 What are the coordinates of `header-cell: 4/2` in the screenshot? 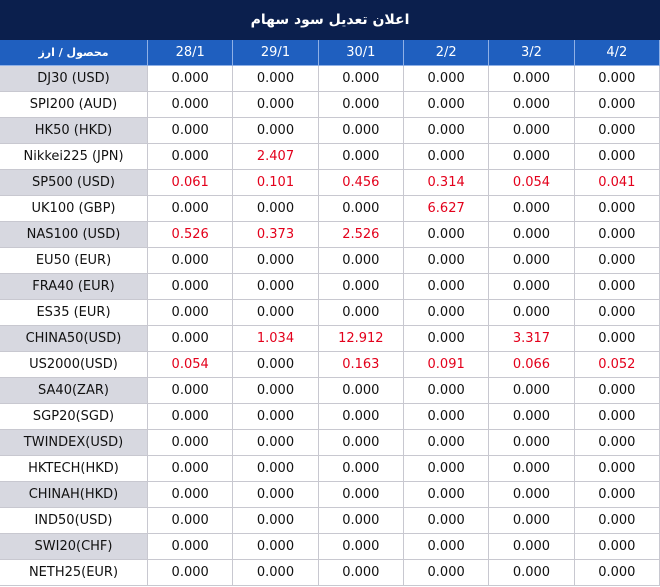 It's located at (617, 53).